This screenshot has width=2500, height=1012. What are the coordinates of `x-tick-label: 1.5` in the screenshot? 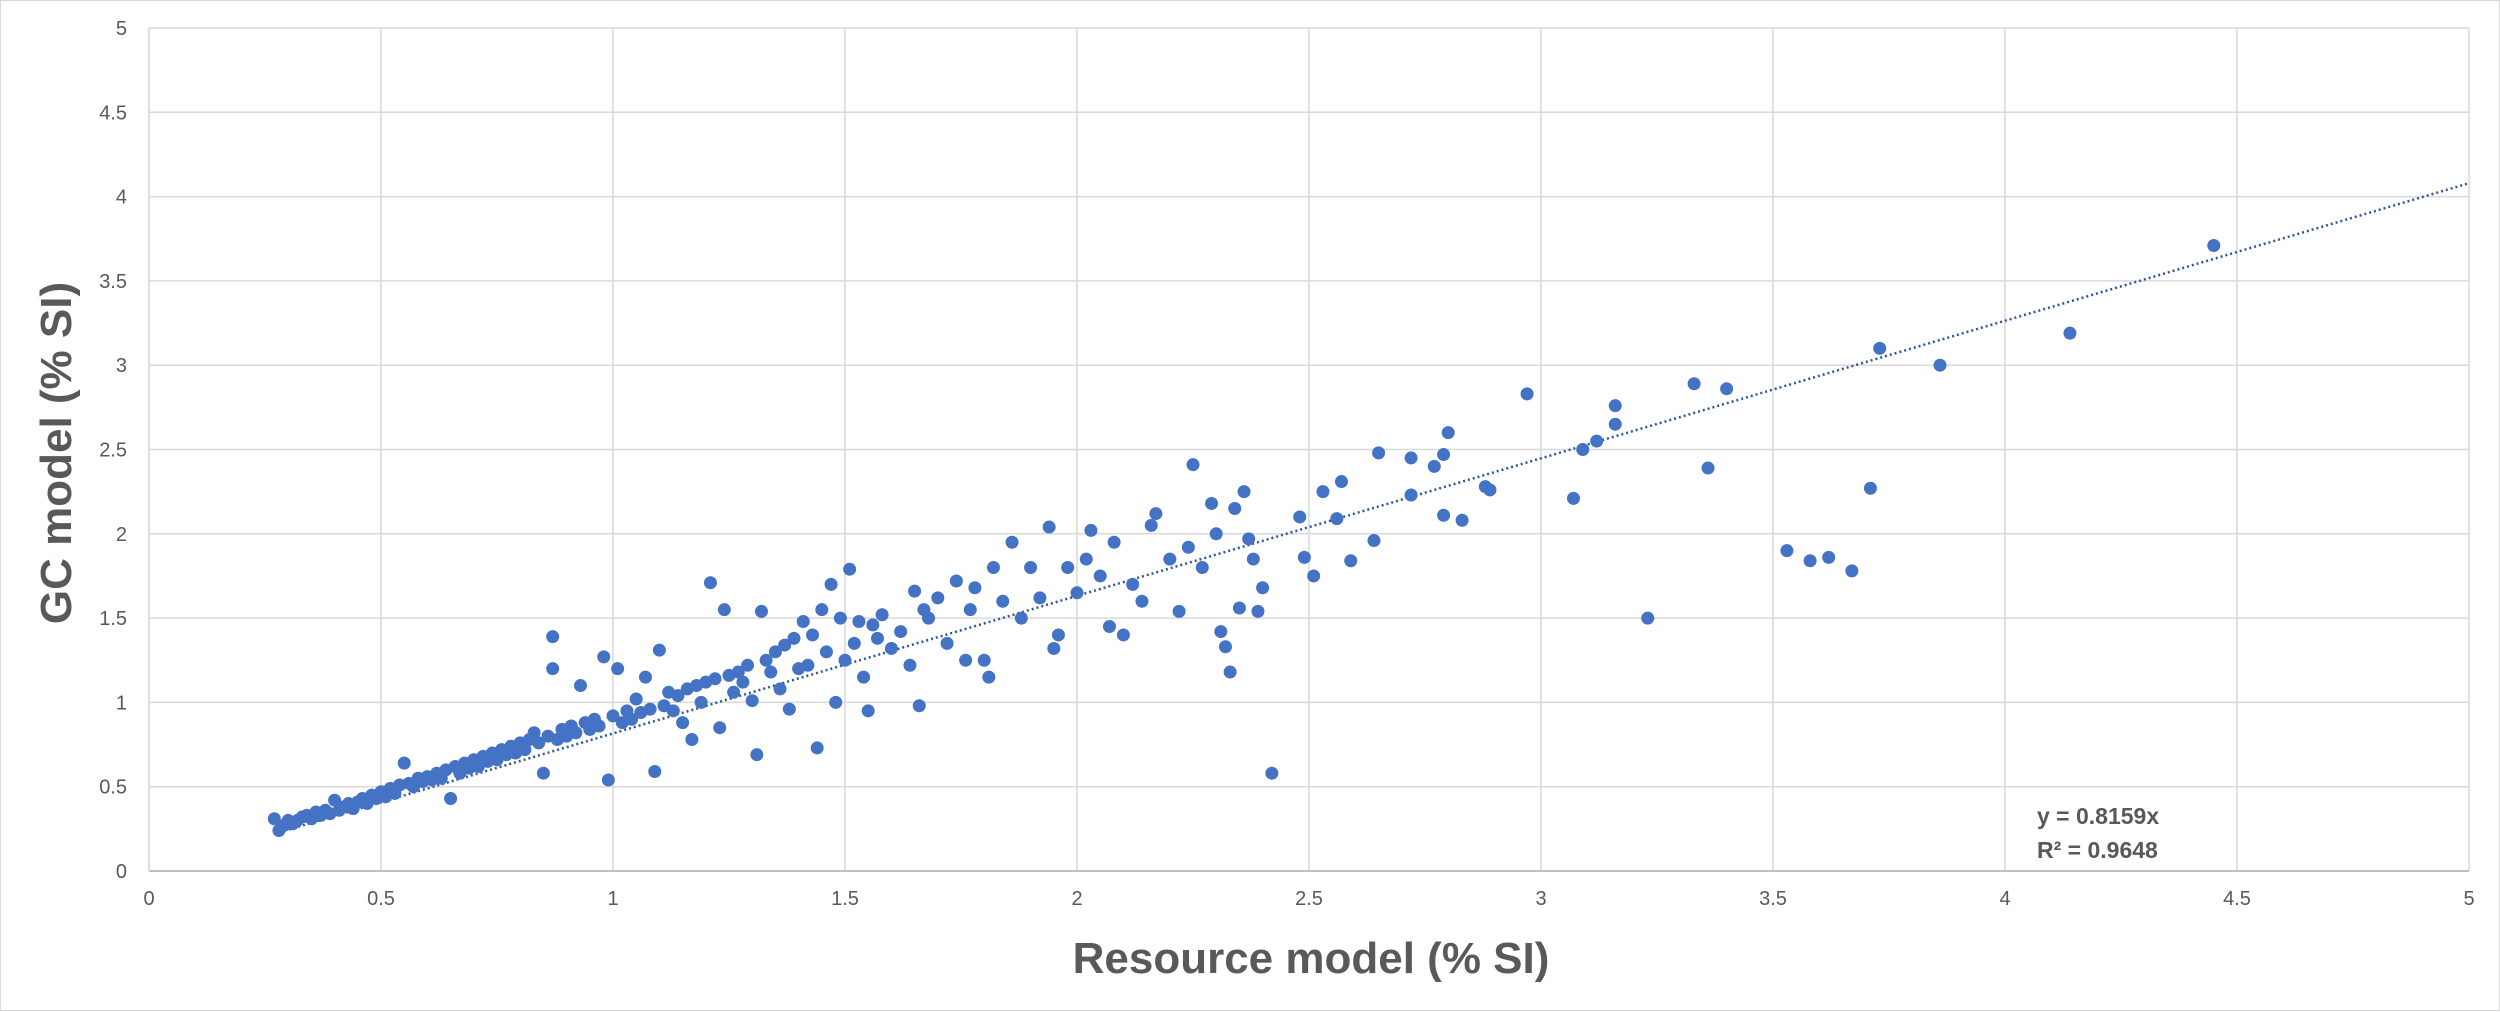 It's located at (845, 899).